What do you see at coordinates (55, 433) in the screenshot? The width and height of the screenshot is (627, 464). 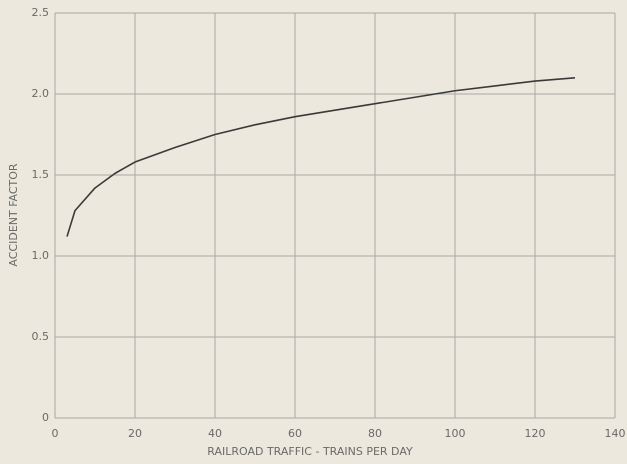 I see `x-tick-label: 0` at bounding box center [55, 433].